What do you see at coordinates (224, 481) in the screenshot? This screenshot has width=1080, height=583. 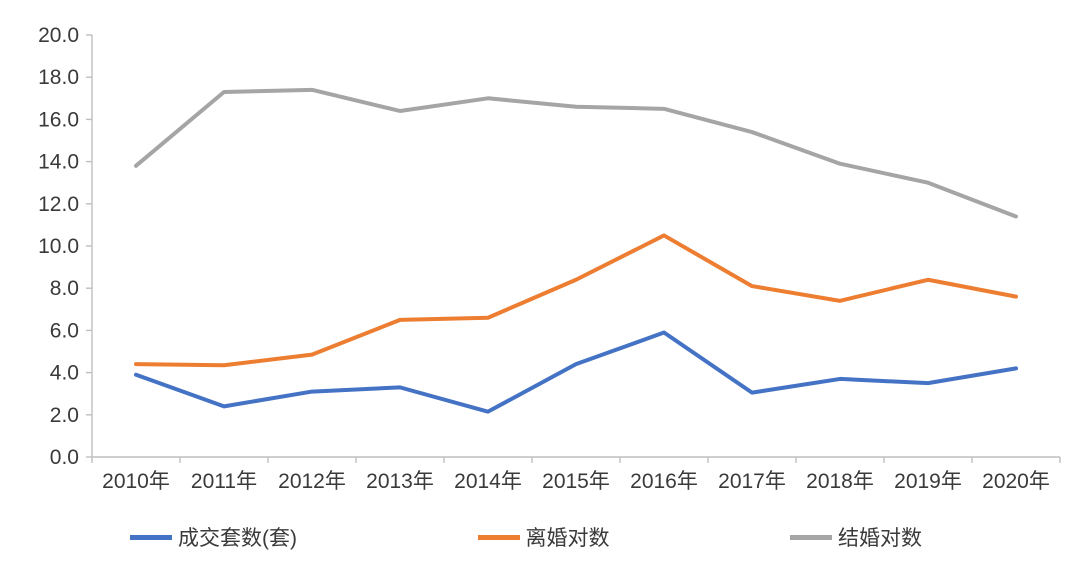 I see `x-axis-tick-label: 2011年` at bounding box center [224, 481].